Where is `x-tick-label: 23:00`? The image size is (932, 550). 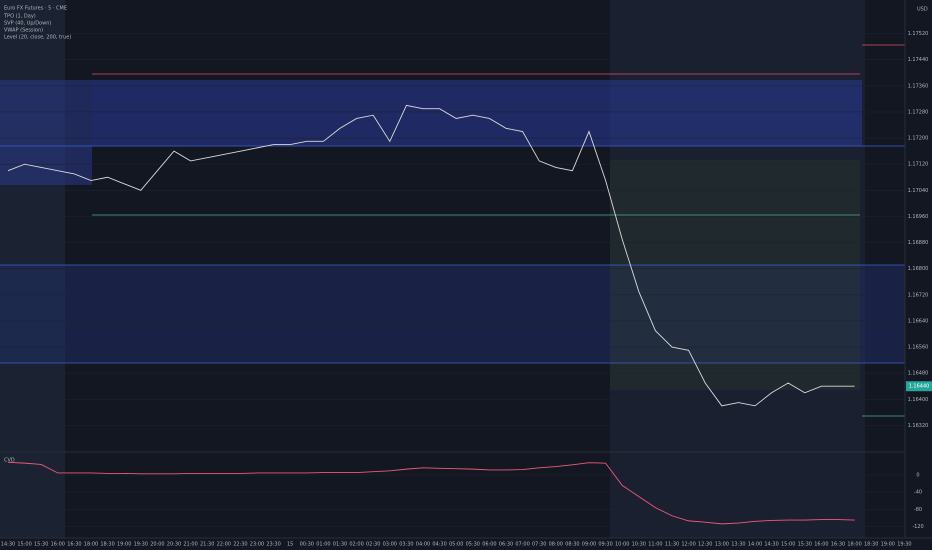
x-tick-label: 23:00 is located at coordinates (257, 545).